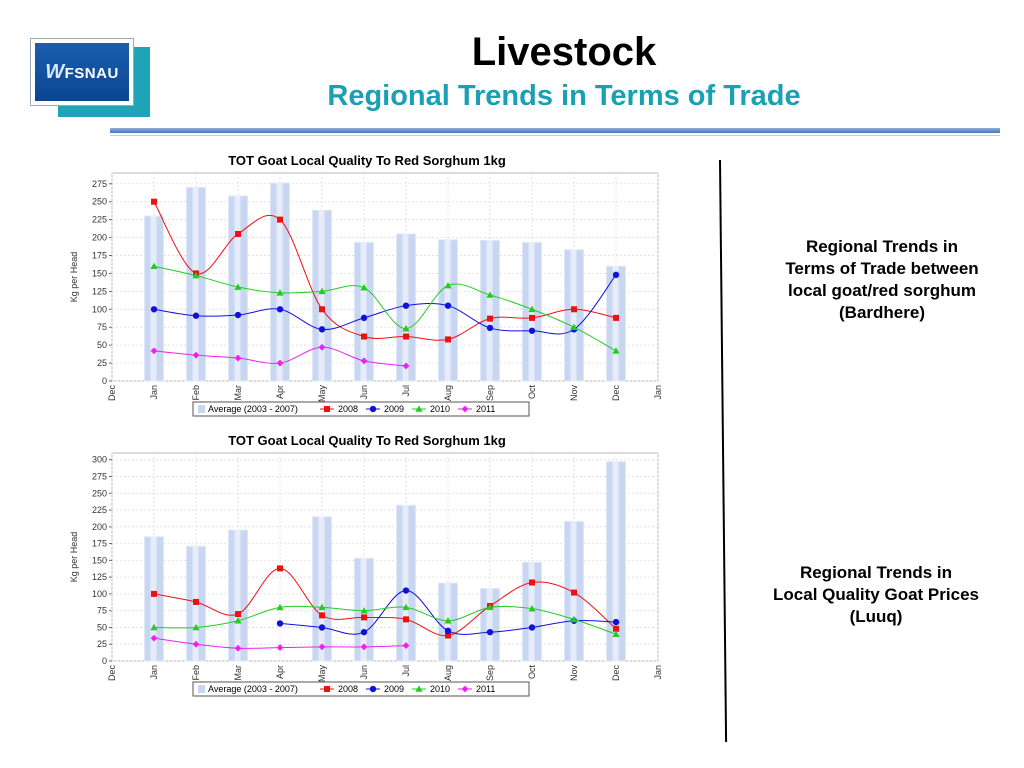 Image resolution: width=1024 pixels, height=768 pixels. Describe the element at coordinates (280, 672) in the screenshot. I see `x-tick-label: Apr` at that location.